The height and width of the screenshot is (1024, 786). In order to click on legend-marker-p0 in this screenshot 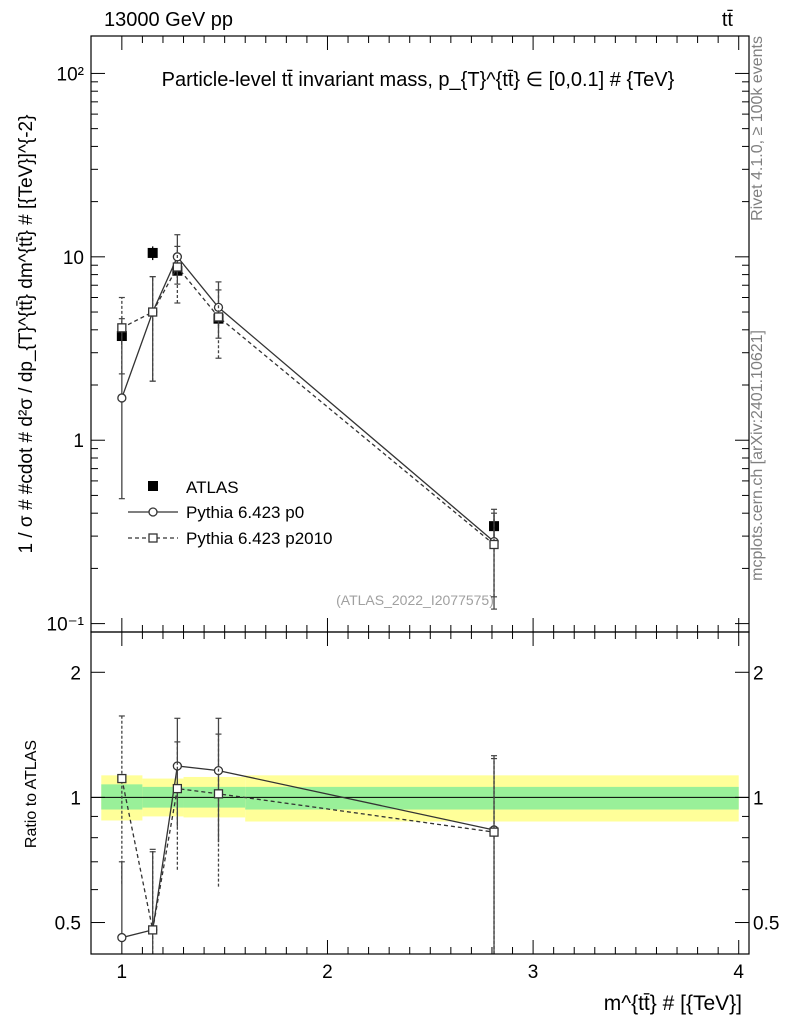, I will do `click(153, 512)`.